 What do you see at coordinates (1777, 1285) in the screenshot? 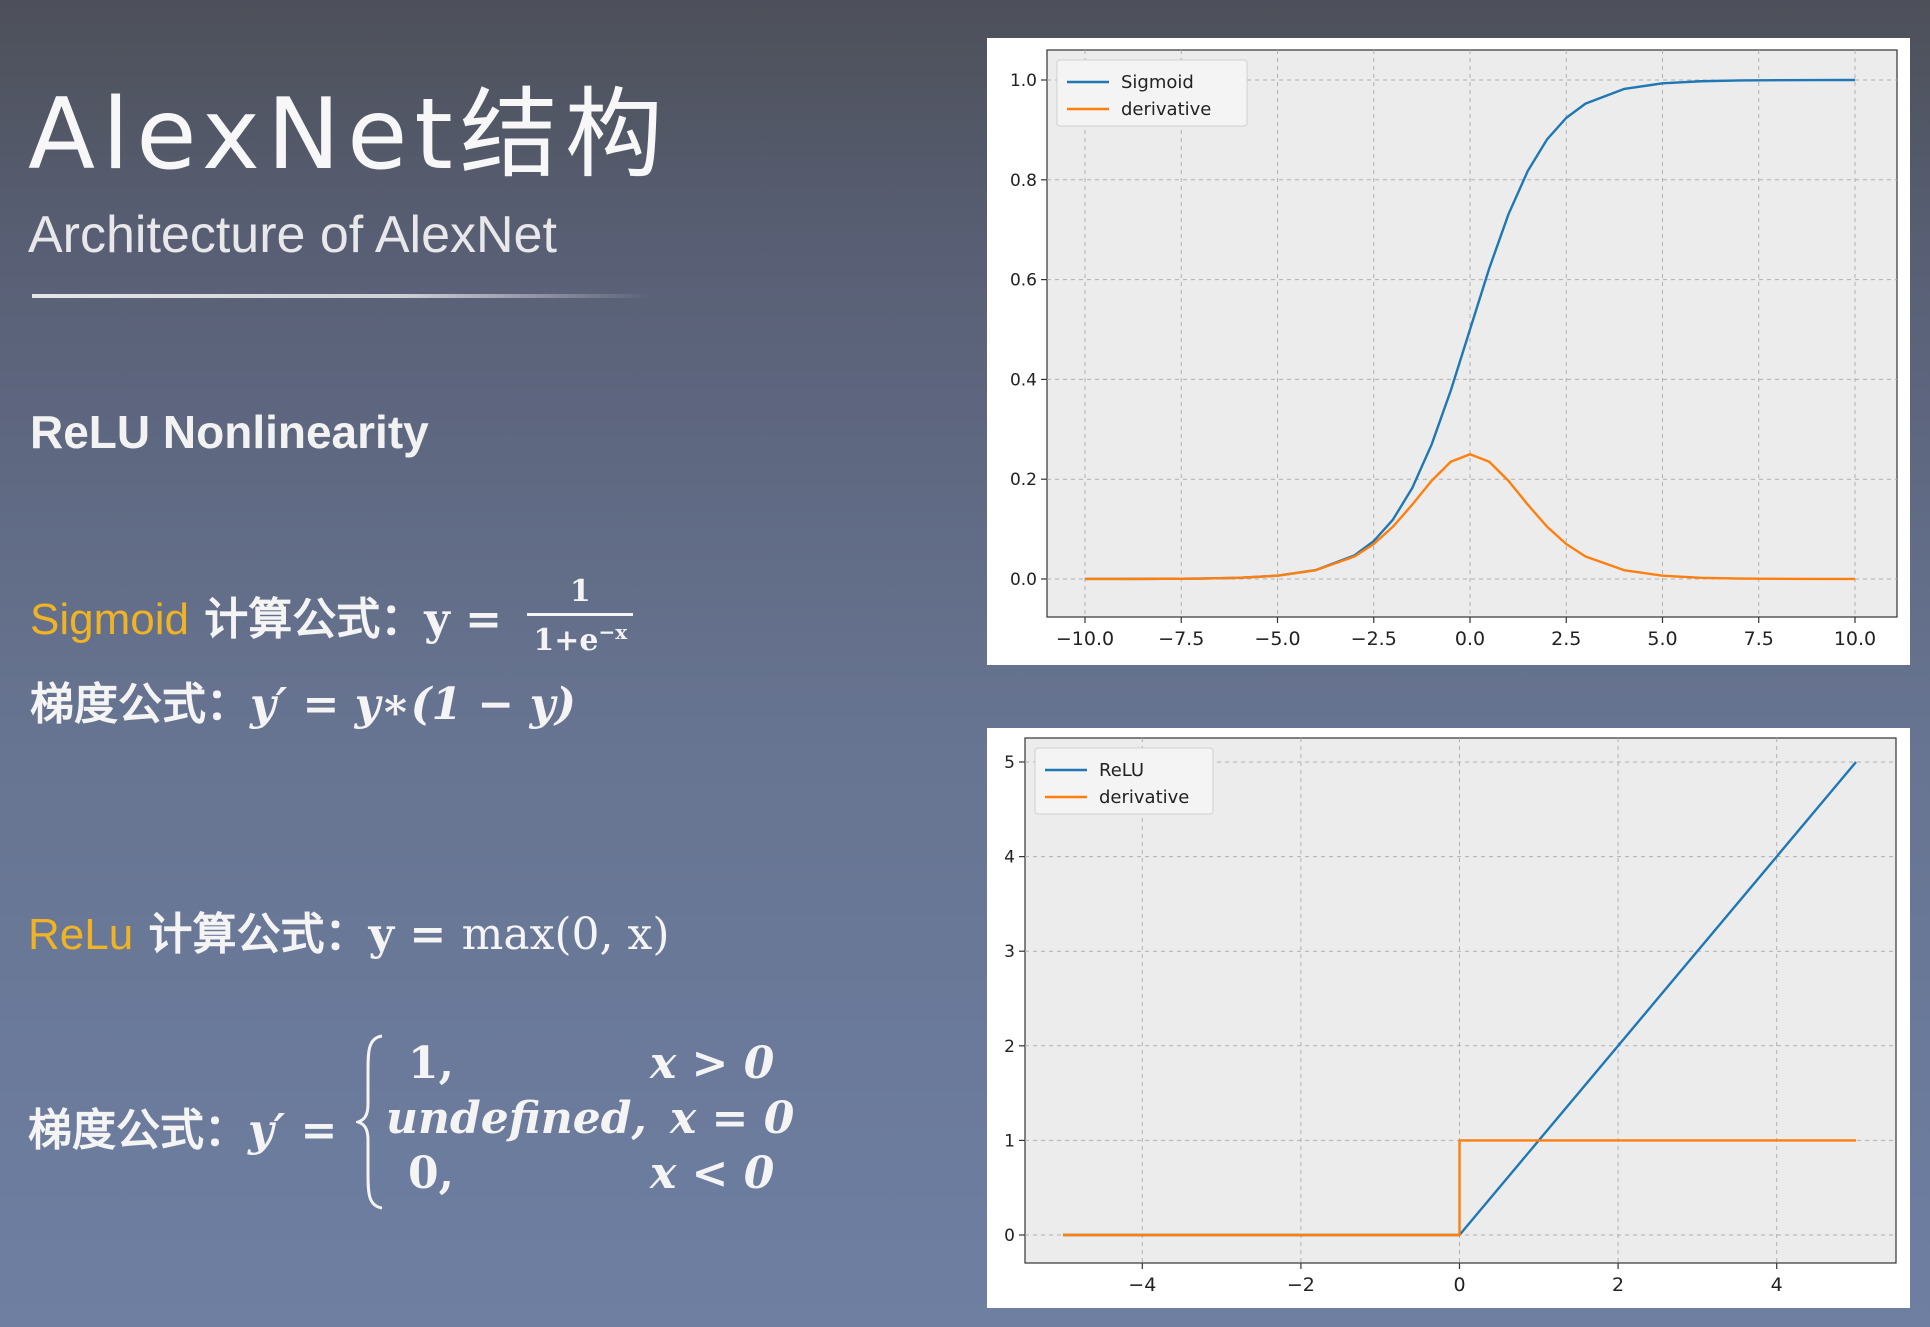
I see `relu-x-tick-label: 4` at bounding box center [1777, 1285].